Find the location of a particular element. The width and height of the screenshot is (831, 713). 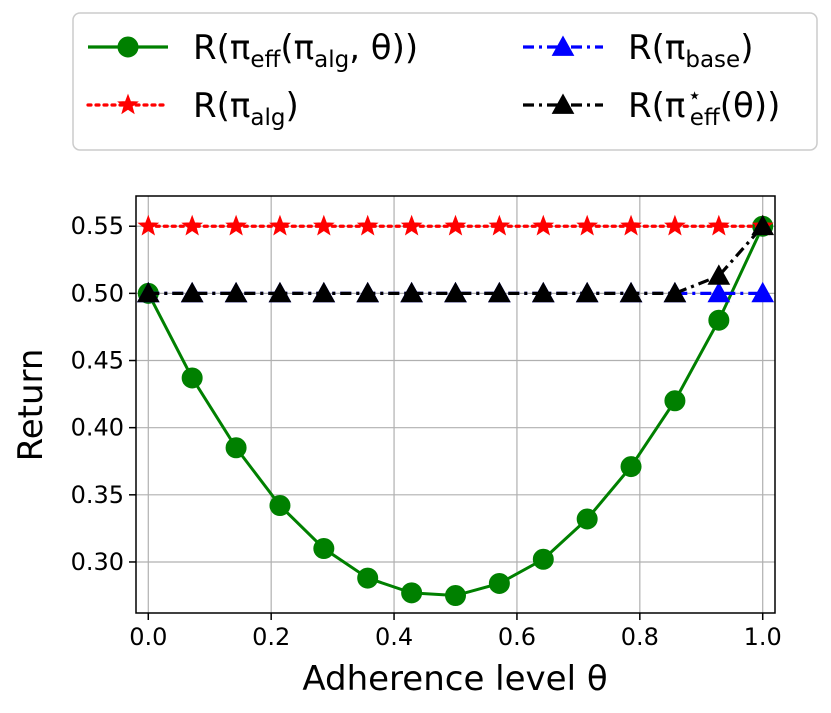

legend-label: R(πeff(πalg, θ)) is located at coordinates (305, 50).